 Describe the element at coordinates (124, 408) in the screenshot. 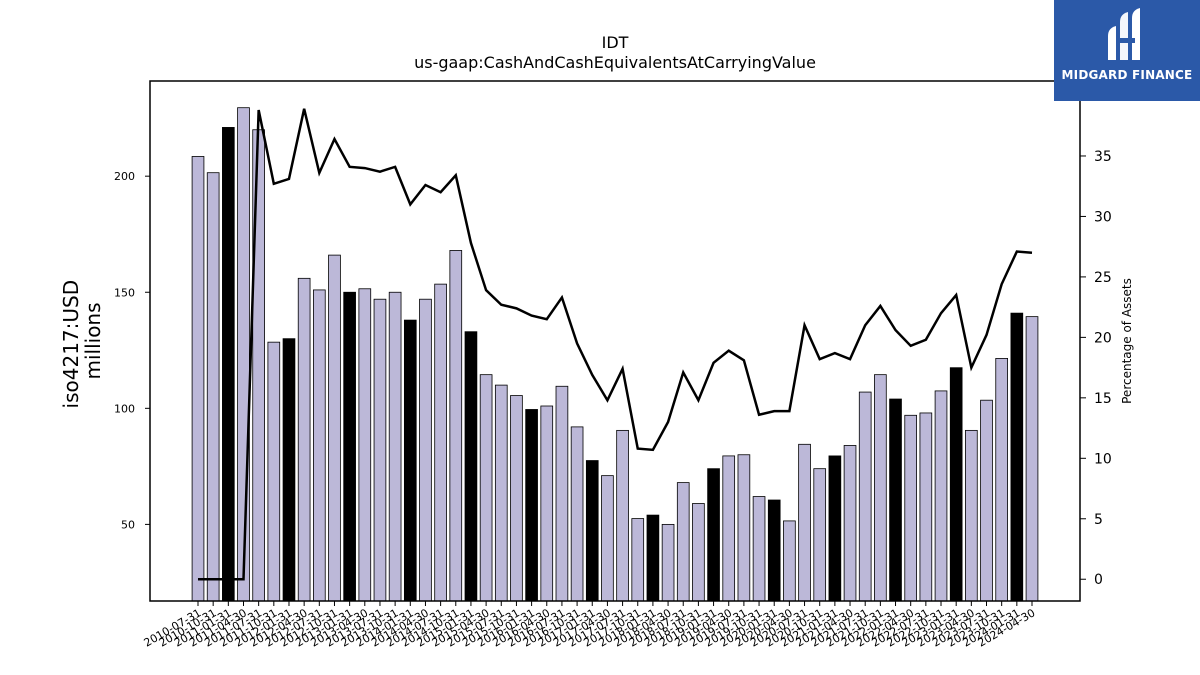

I see `y-tick-label: 100` at that location.